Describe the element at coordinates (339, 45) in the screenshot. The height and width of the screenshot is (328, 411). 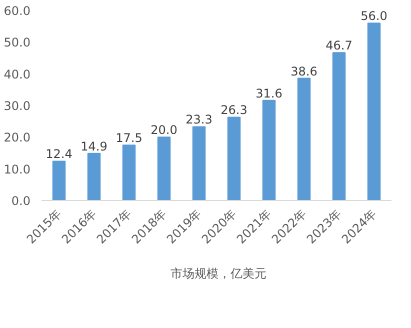
I see `data-label: 46.7` at that location.